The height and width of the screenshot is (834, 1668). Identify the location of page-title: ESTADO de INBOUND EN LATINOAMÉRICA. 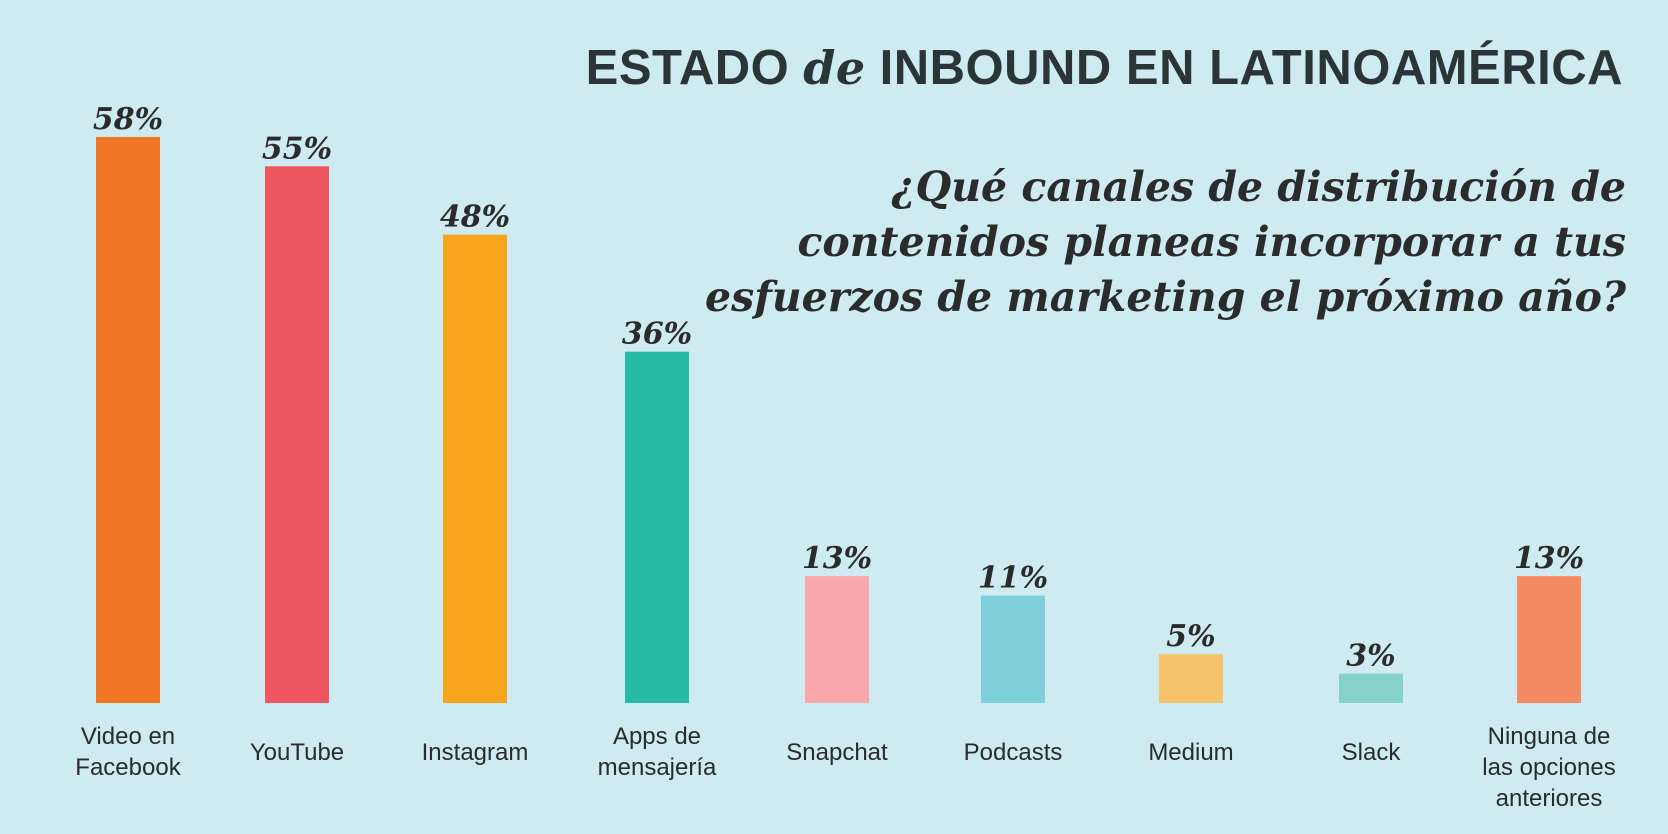
(1104, 68).